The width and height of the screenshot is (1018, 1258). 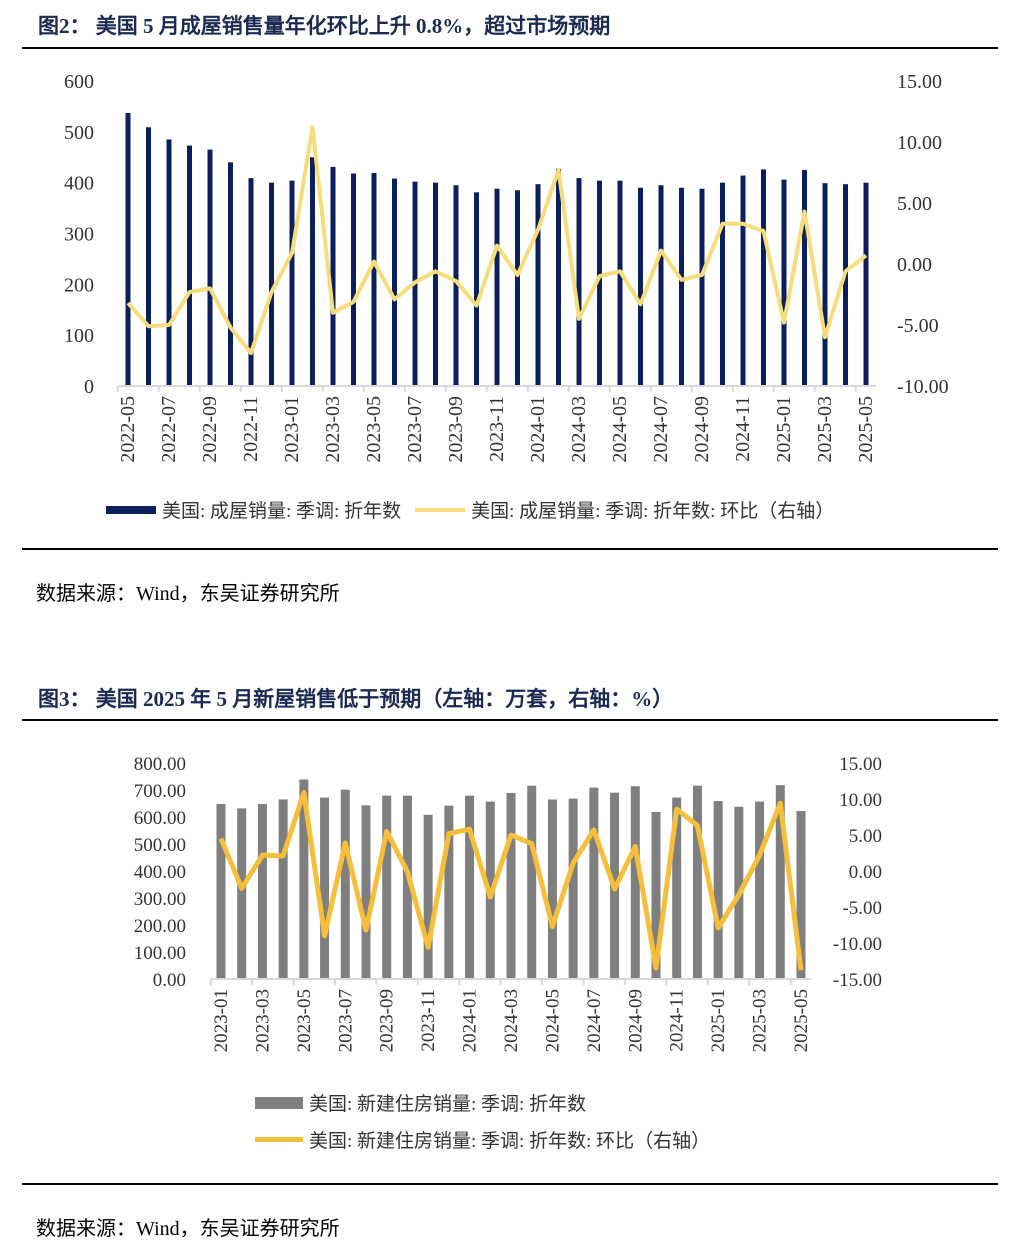 I want to click on right-axis-tick-label: 10.00, so click(x=919, y=143).